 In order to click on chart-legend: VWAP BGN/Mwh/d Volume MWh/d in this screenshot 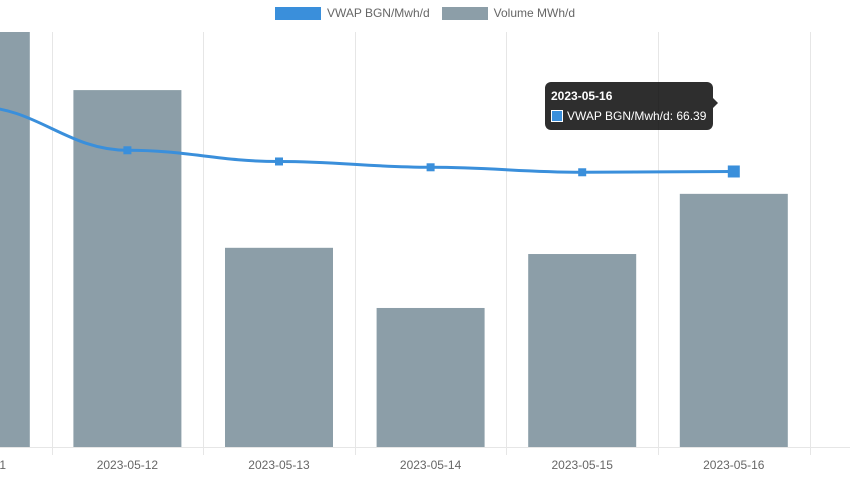, I will do `click(425, 13)`.